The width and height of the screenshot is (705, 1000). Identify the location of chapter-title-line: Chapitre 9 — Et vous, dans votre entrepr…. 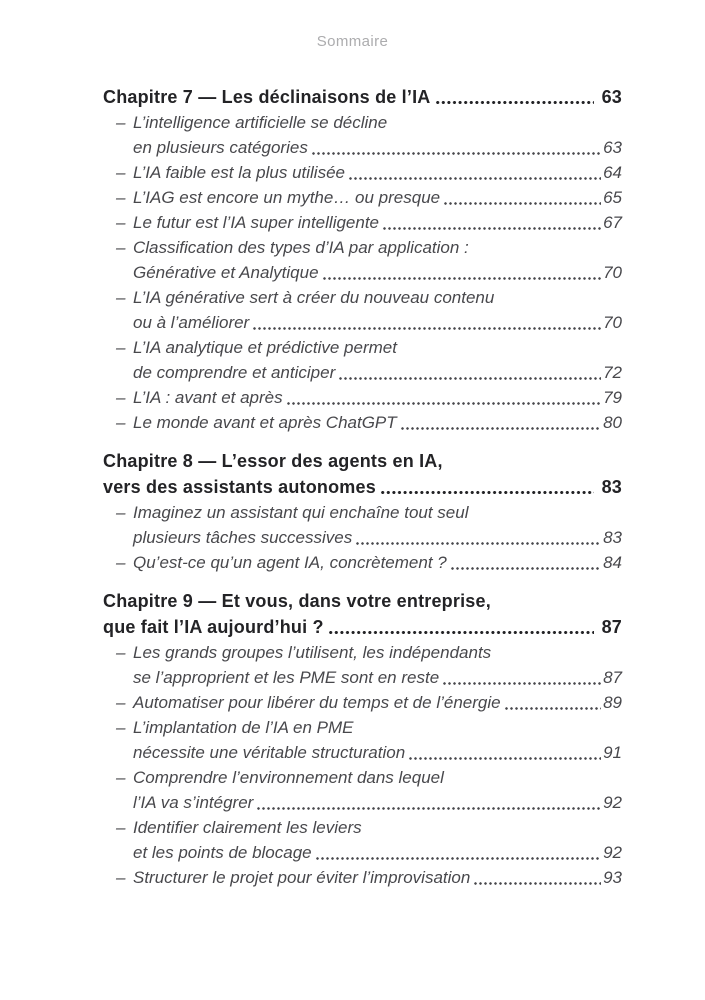
(362, 601).